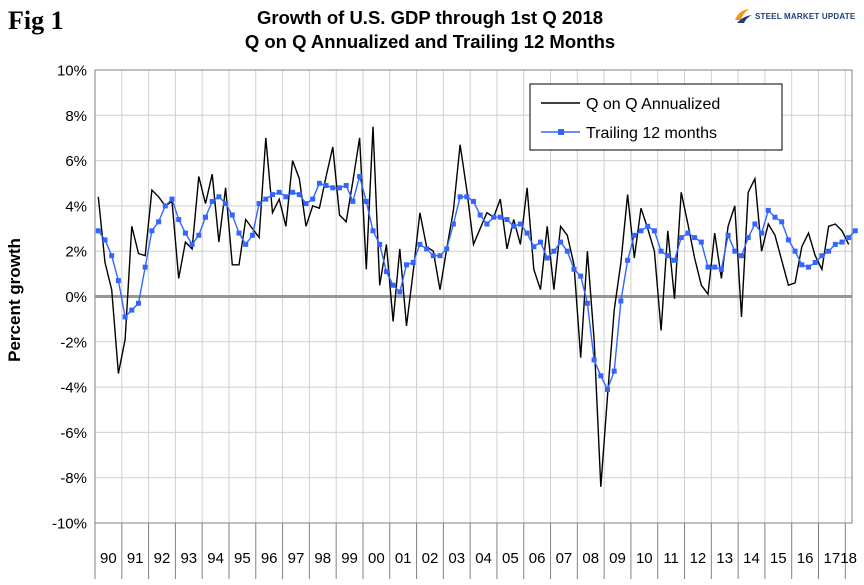  I want to click on x-year-label: 91, so click(135, 558).